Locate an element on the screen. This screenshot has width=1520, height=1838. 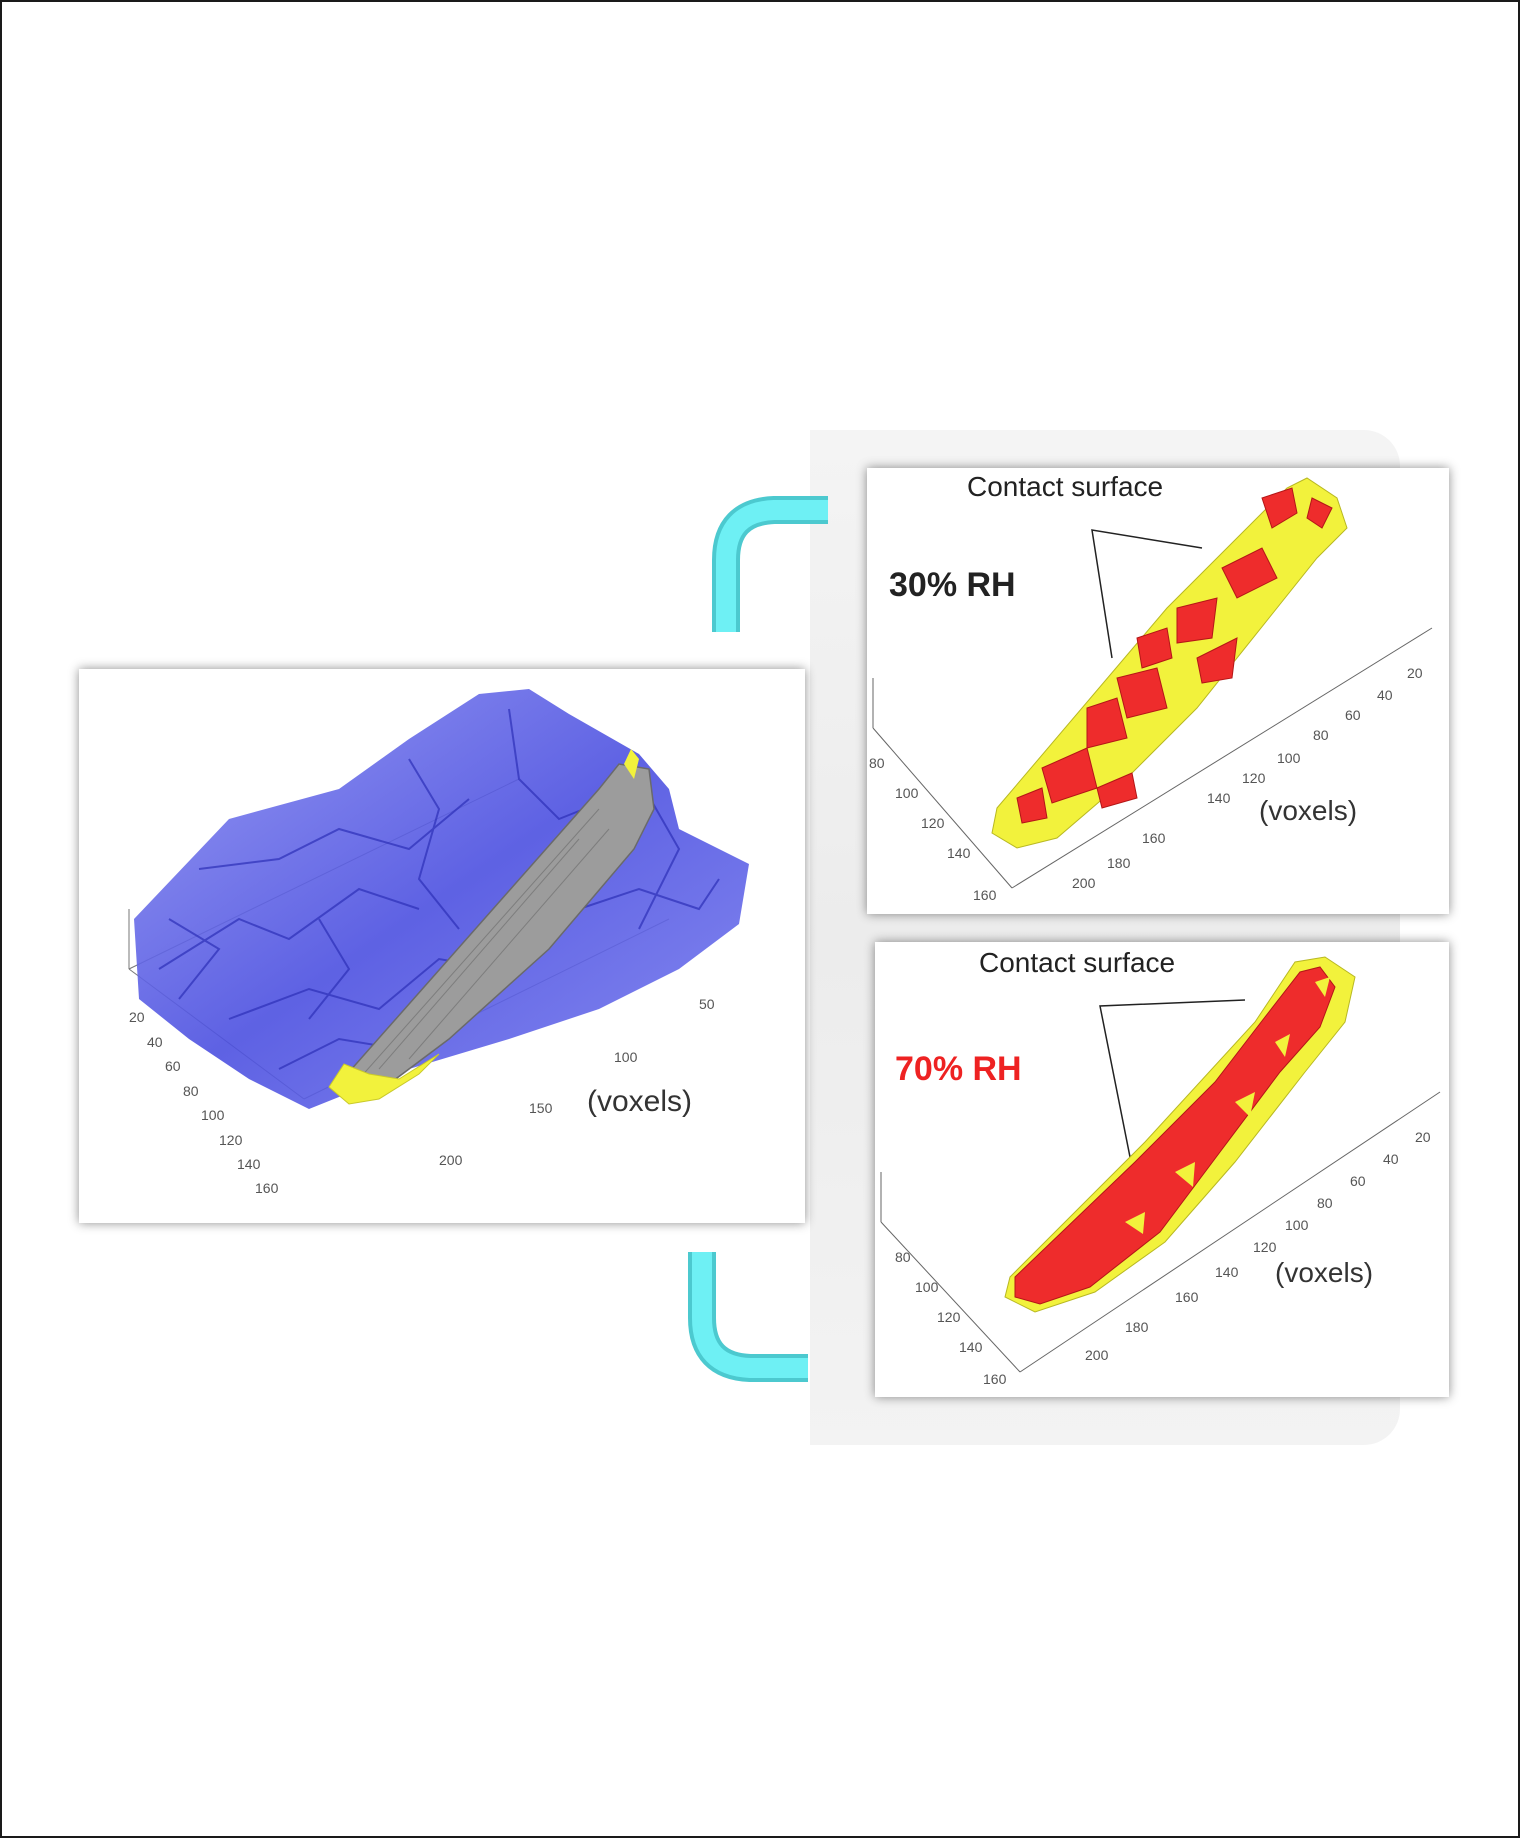
grain-contact-yellow-top is located at coordinates (631, 764).